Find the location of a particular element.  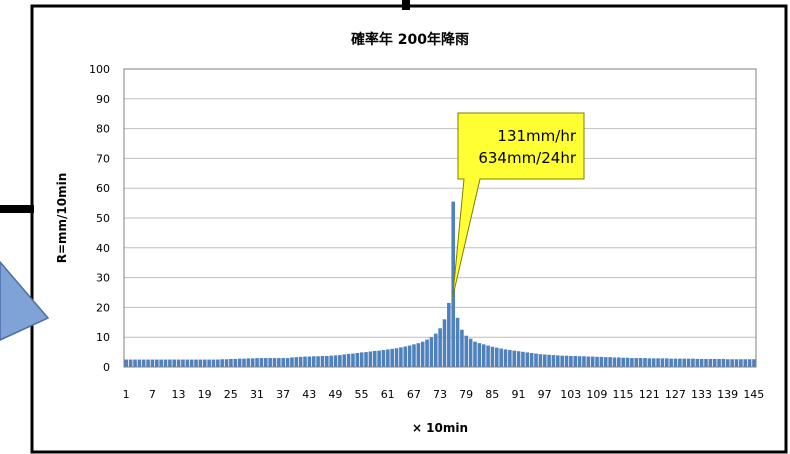

x-tick-label: 109 is located at coordinates (596, 394).